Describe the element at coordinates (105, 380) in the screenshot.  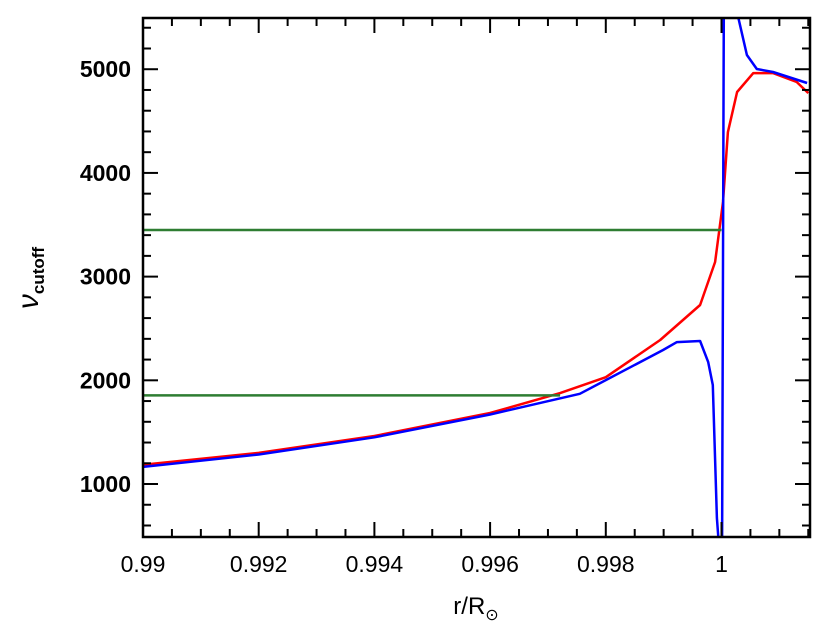
I see `y-tick-label: 2000` at that location.